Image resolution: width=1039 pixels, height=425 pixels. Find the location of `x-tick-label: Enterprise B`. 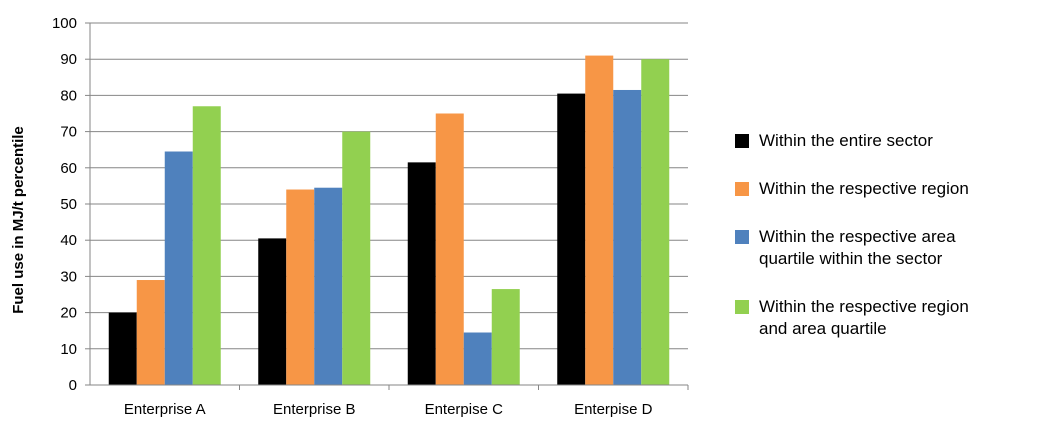

x-tick-label: Enterprise B is located at coordinates (314, 409).